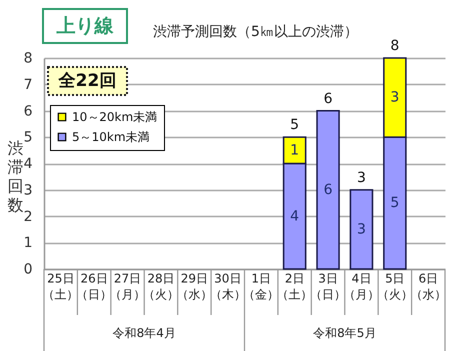  What do you see at coordinates (87, 81) in the screenshot?
I see `annotation: 全22回` at bounding box center [87, 81].